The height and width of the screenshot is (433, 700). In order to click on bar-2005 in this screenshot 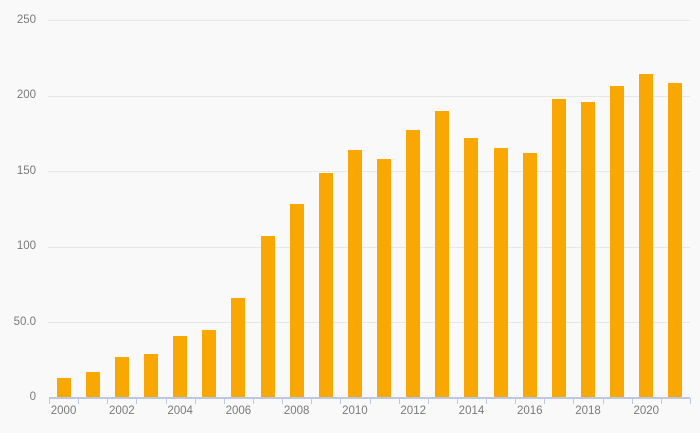, I will do `click(209, 363)`.